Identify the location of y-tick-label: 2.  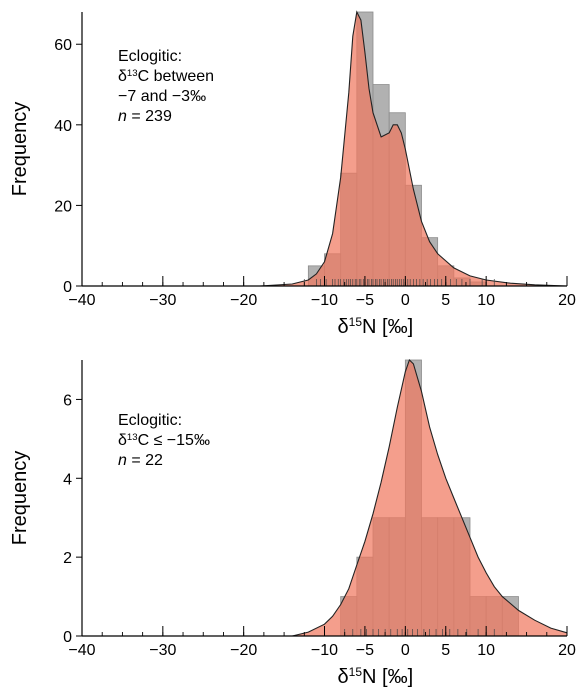
(67, 558).